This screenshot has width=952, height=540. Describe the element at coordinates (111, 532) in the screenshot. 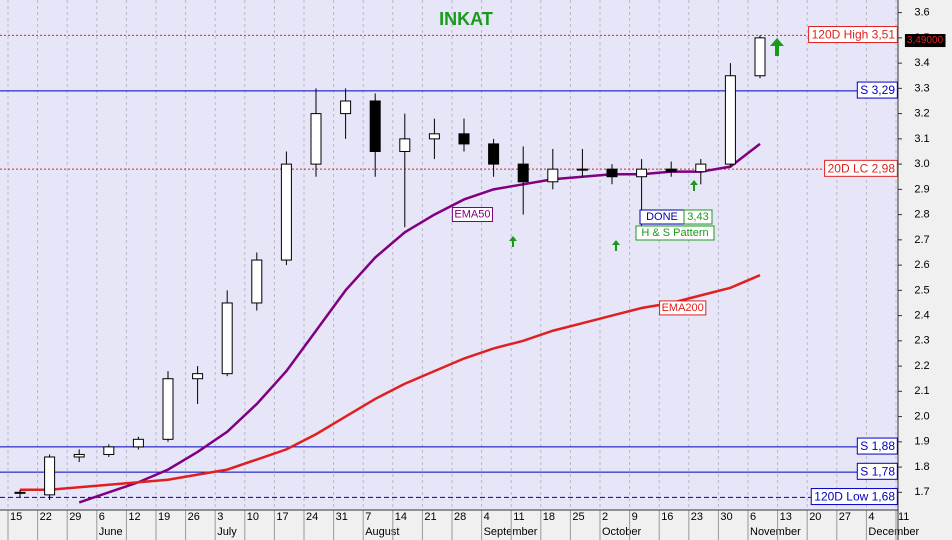

I see `month-label: June` at that location.